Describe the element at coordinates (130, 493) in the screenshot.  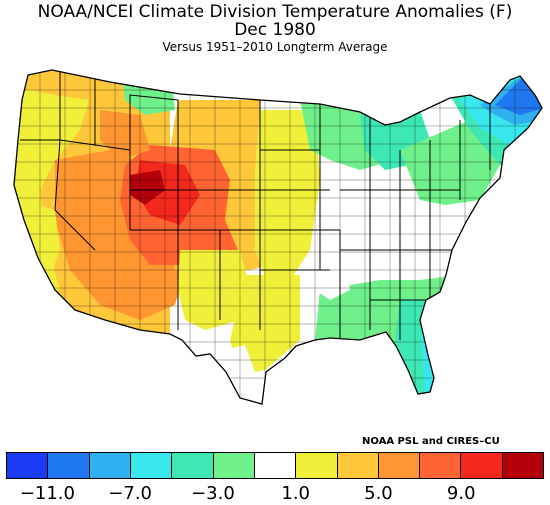
I see `colorbar-tick-label: −7.0` at that location.